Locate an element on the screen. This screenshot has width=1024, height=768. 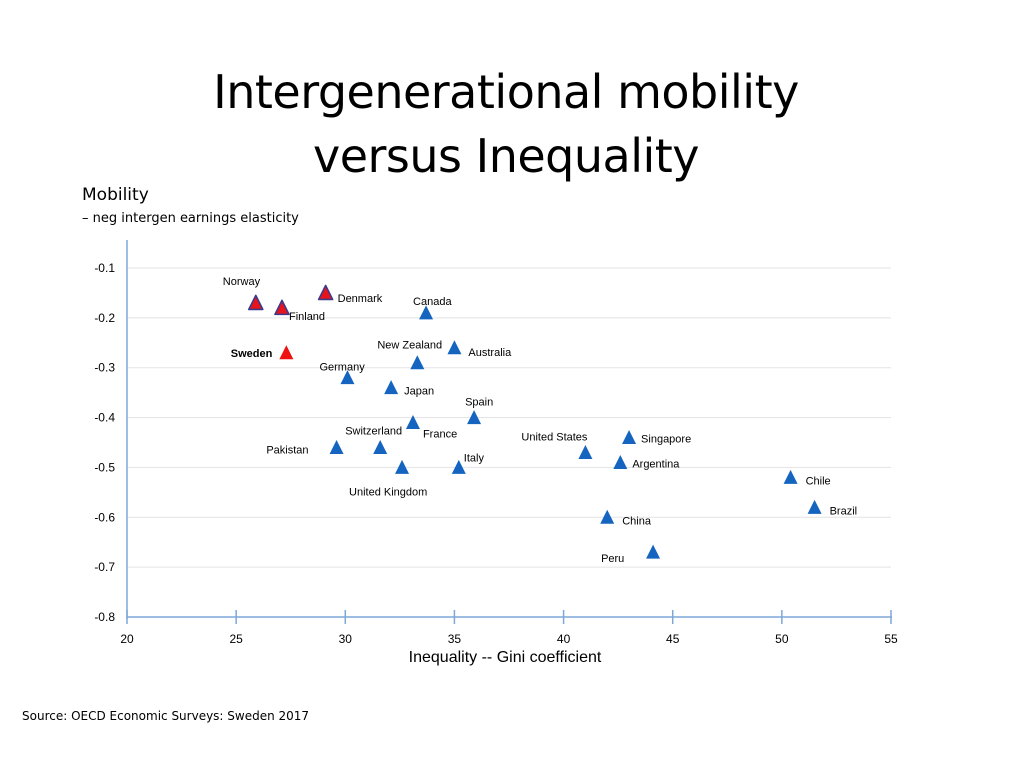
y-axis-title: Mobility is located at coordinates (115, 195).